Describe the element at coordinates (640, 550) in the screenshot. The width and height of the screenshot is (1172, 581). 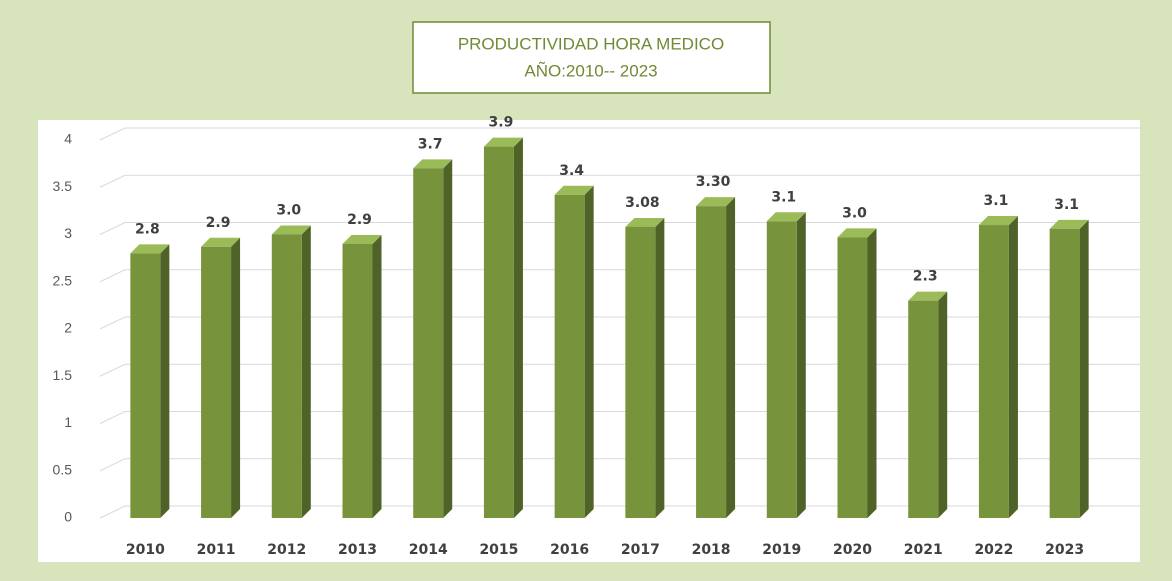
I see `x-tick-label: 2017` at that location.